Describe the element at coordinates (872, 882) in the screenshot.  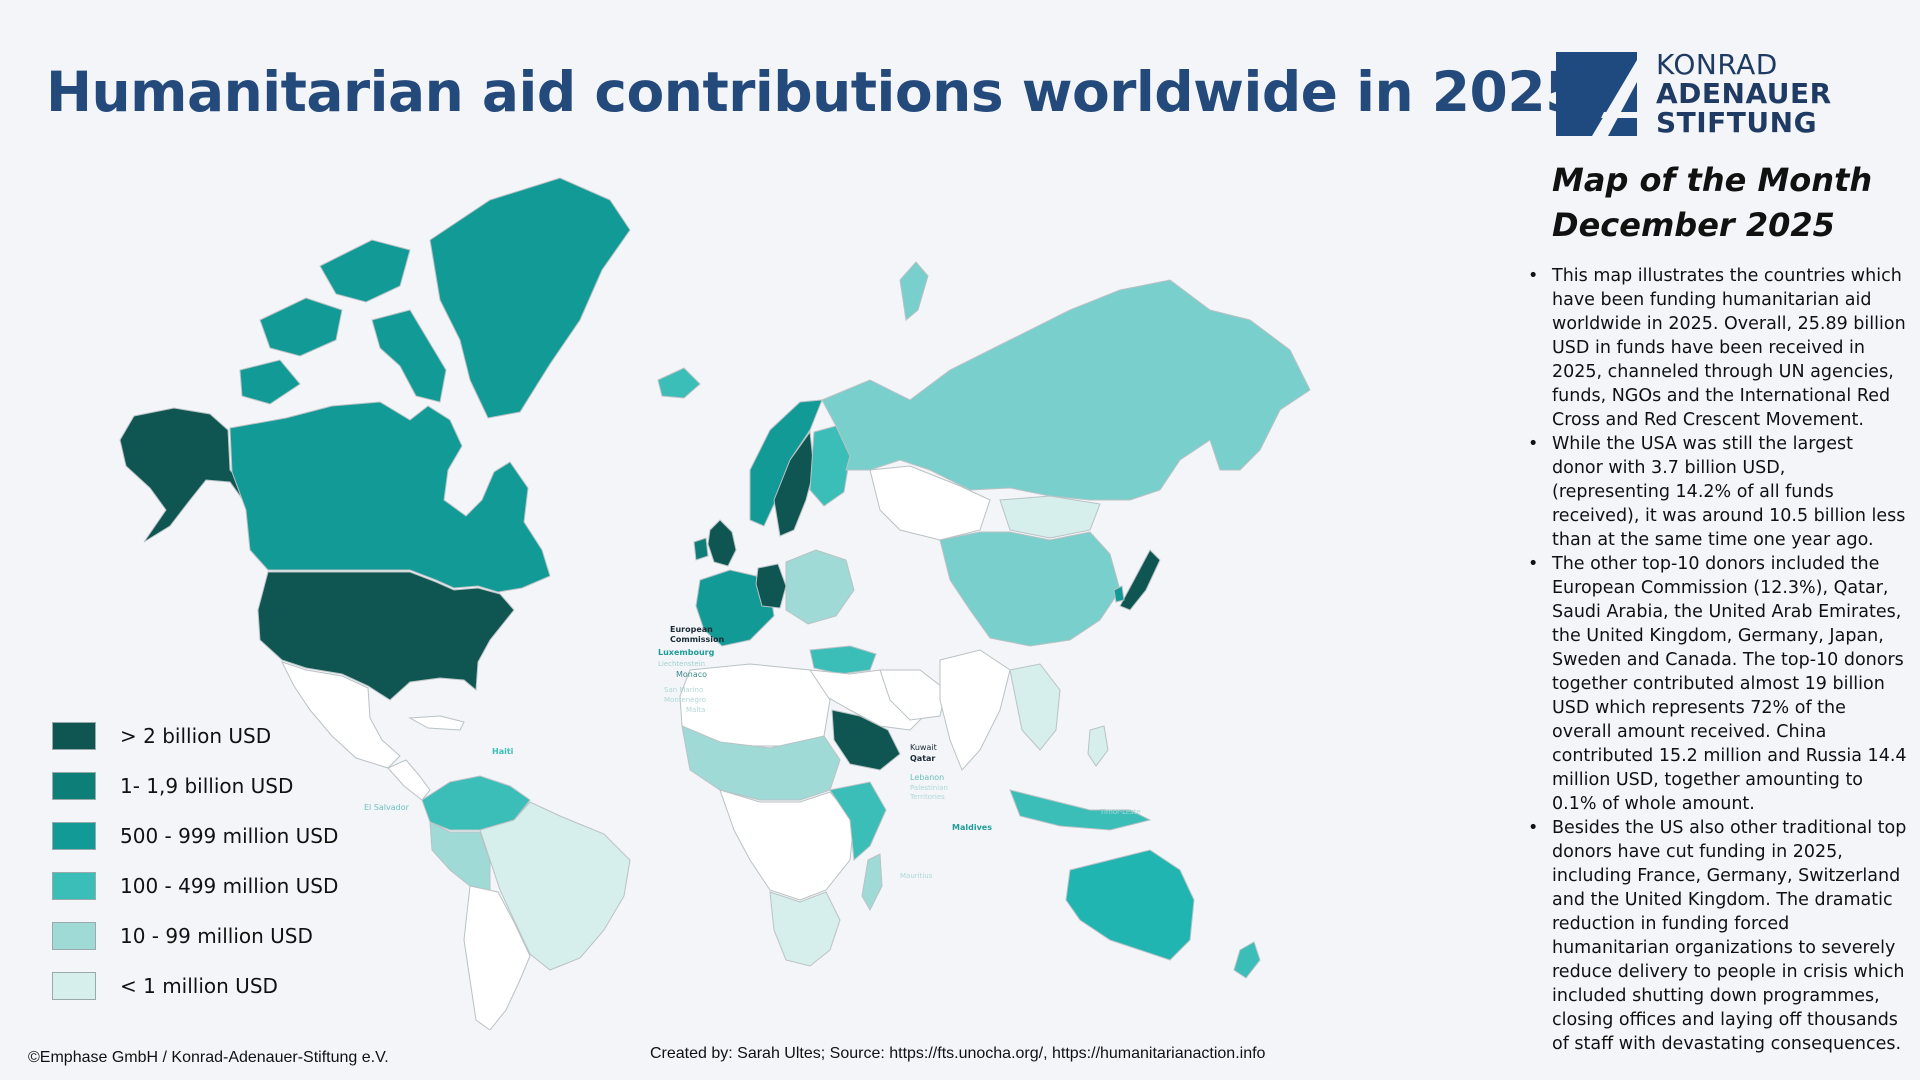
I see `country-madagascar` at that location.